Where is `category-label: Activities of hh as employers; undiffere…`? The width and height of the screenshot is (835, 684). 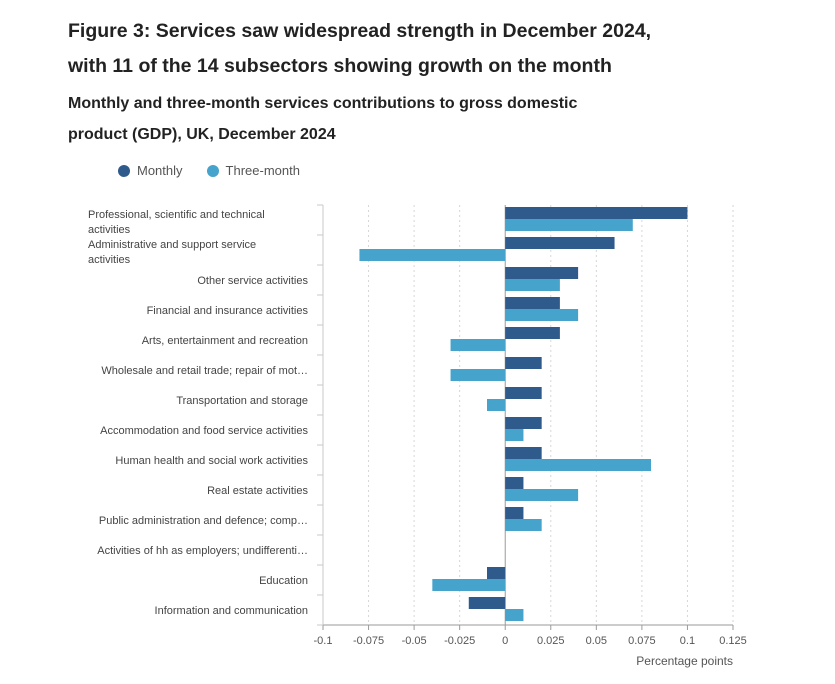
category-label: Activities of hh as employers; undiffere… is located at coordinates (202, 551).